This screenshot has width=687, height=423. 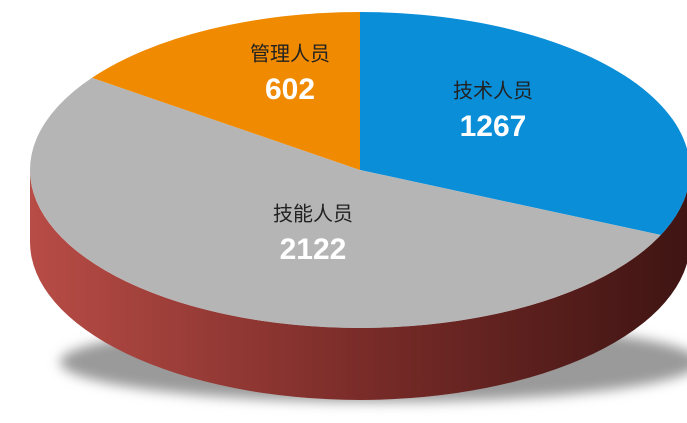 What do you see at coordinates (493, 91) in the screenshot?
I see `slice-category: 技术人员` at bounding box center [493, 91].